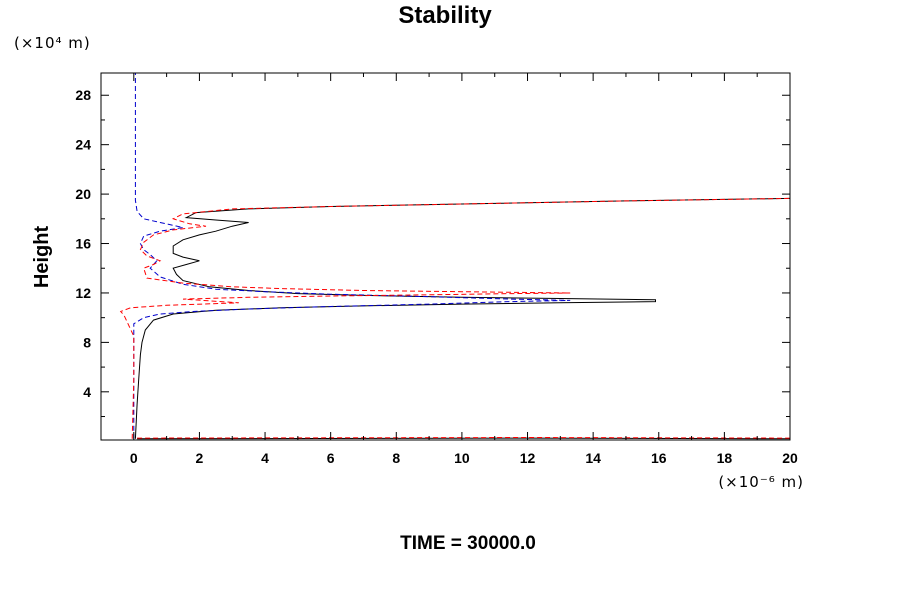  I want to click on y-tick-label: 28, so click(83, 95).